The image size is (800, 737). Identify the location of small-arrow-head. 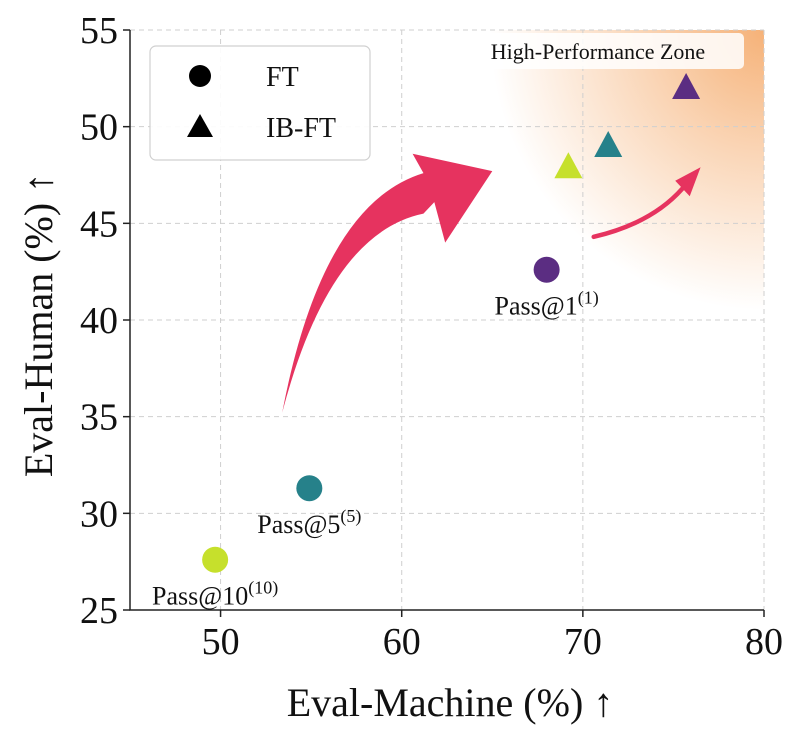
(688, 182).